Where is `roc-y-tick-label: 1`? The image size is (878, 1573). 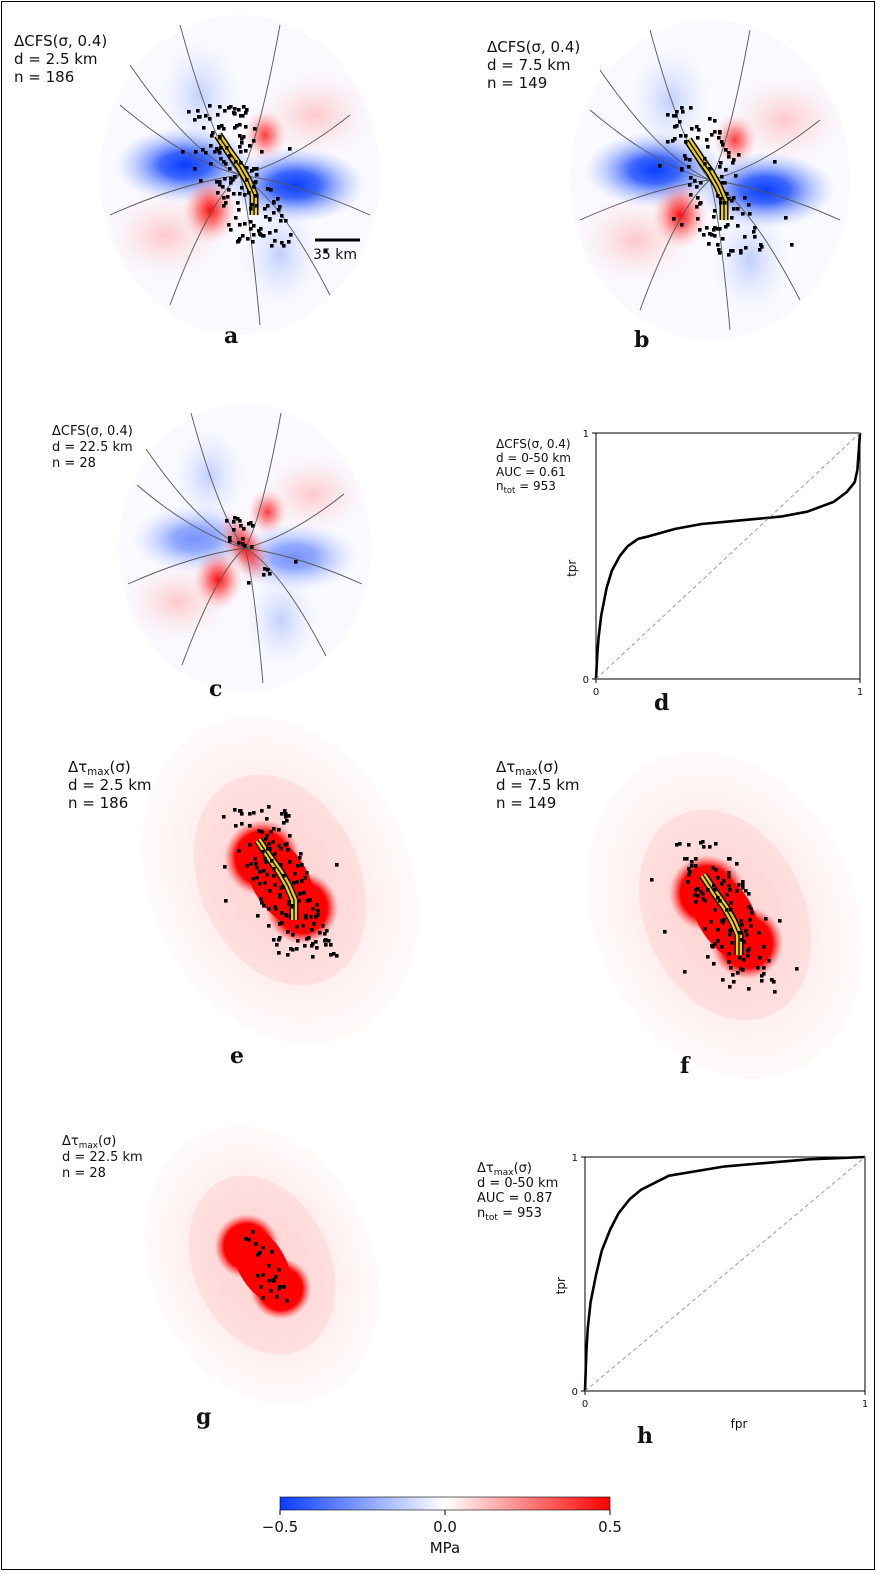
roc-y-tick-label: 1 is located at coordinates (586, 434).